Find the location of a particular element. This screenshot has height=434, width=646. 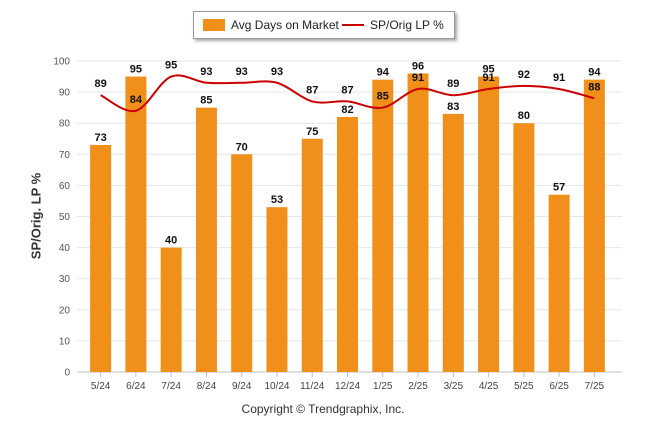

bar-data-label: 73 is located at coordinates (101, 138).